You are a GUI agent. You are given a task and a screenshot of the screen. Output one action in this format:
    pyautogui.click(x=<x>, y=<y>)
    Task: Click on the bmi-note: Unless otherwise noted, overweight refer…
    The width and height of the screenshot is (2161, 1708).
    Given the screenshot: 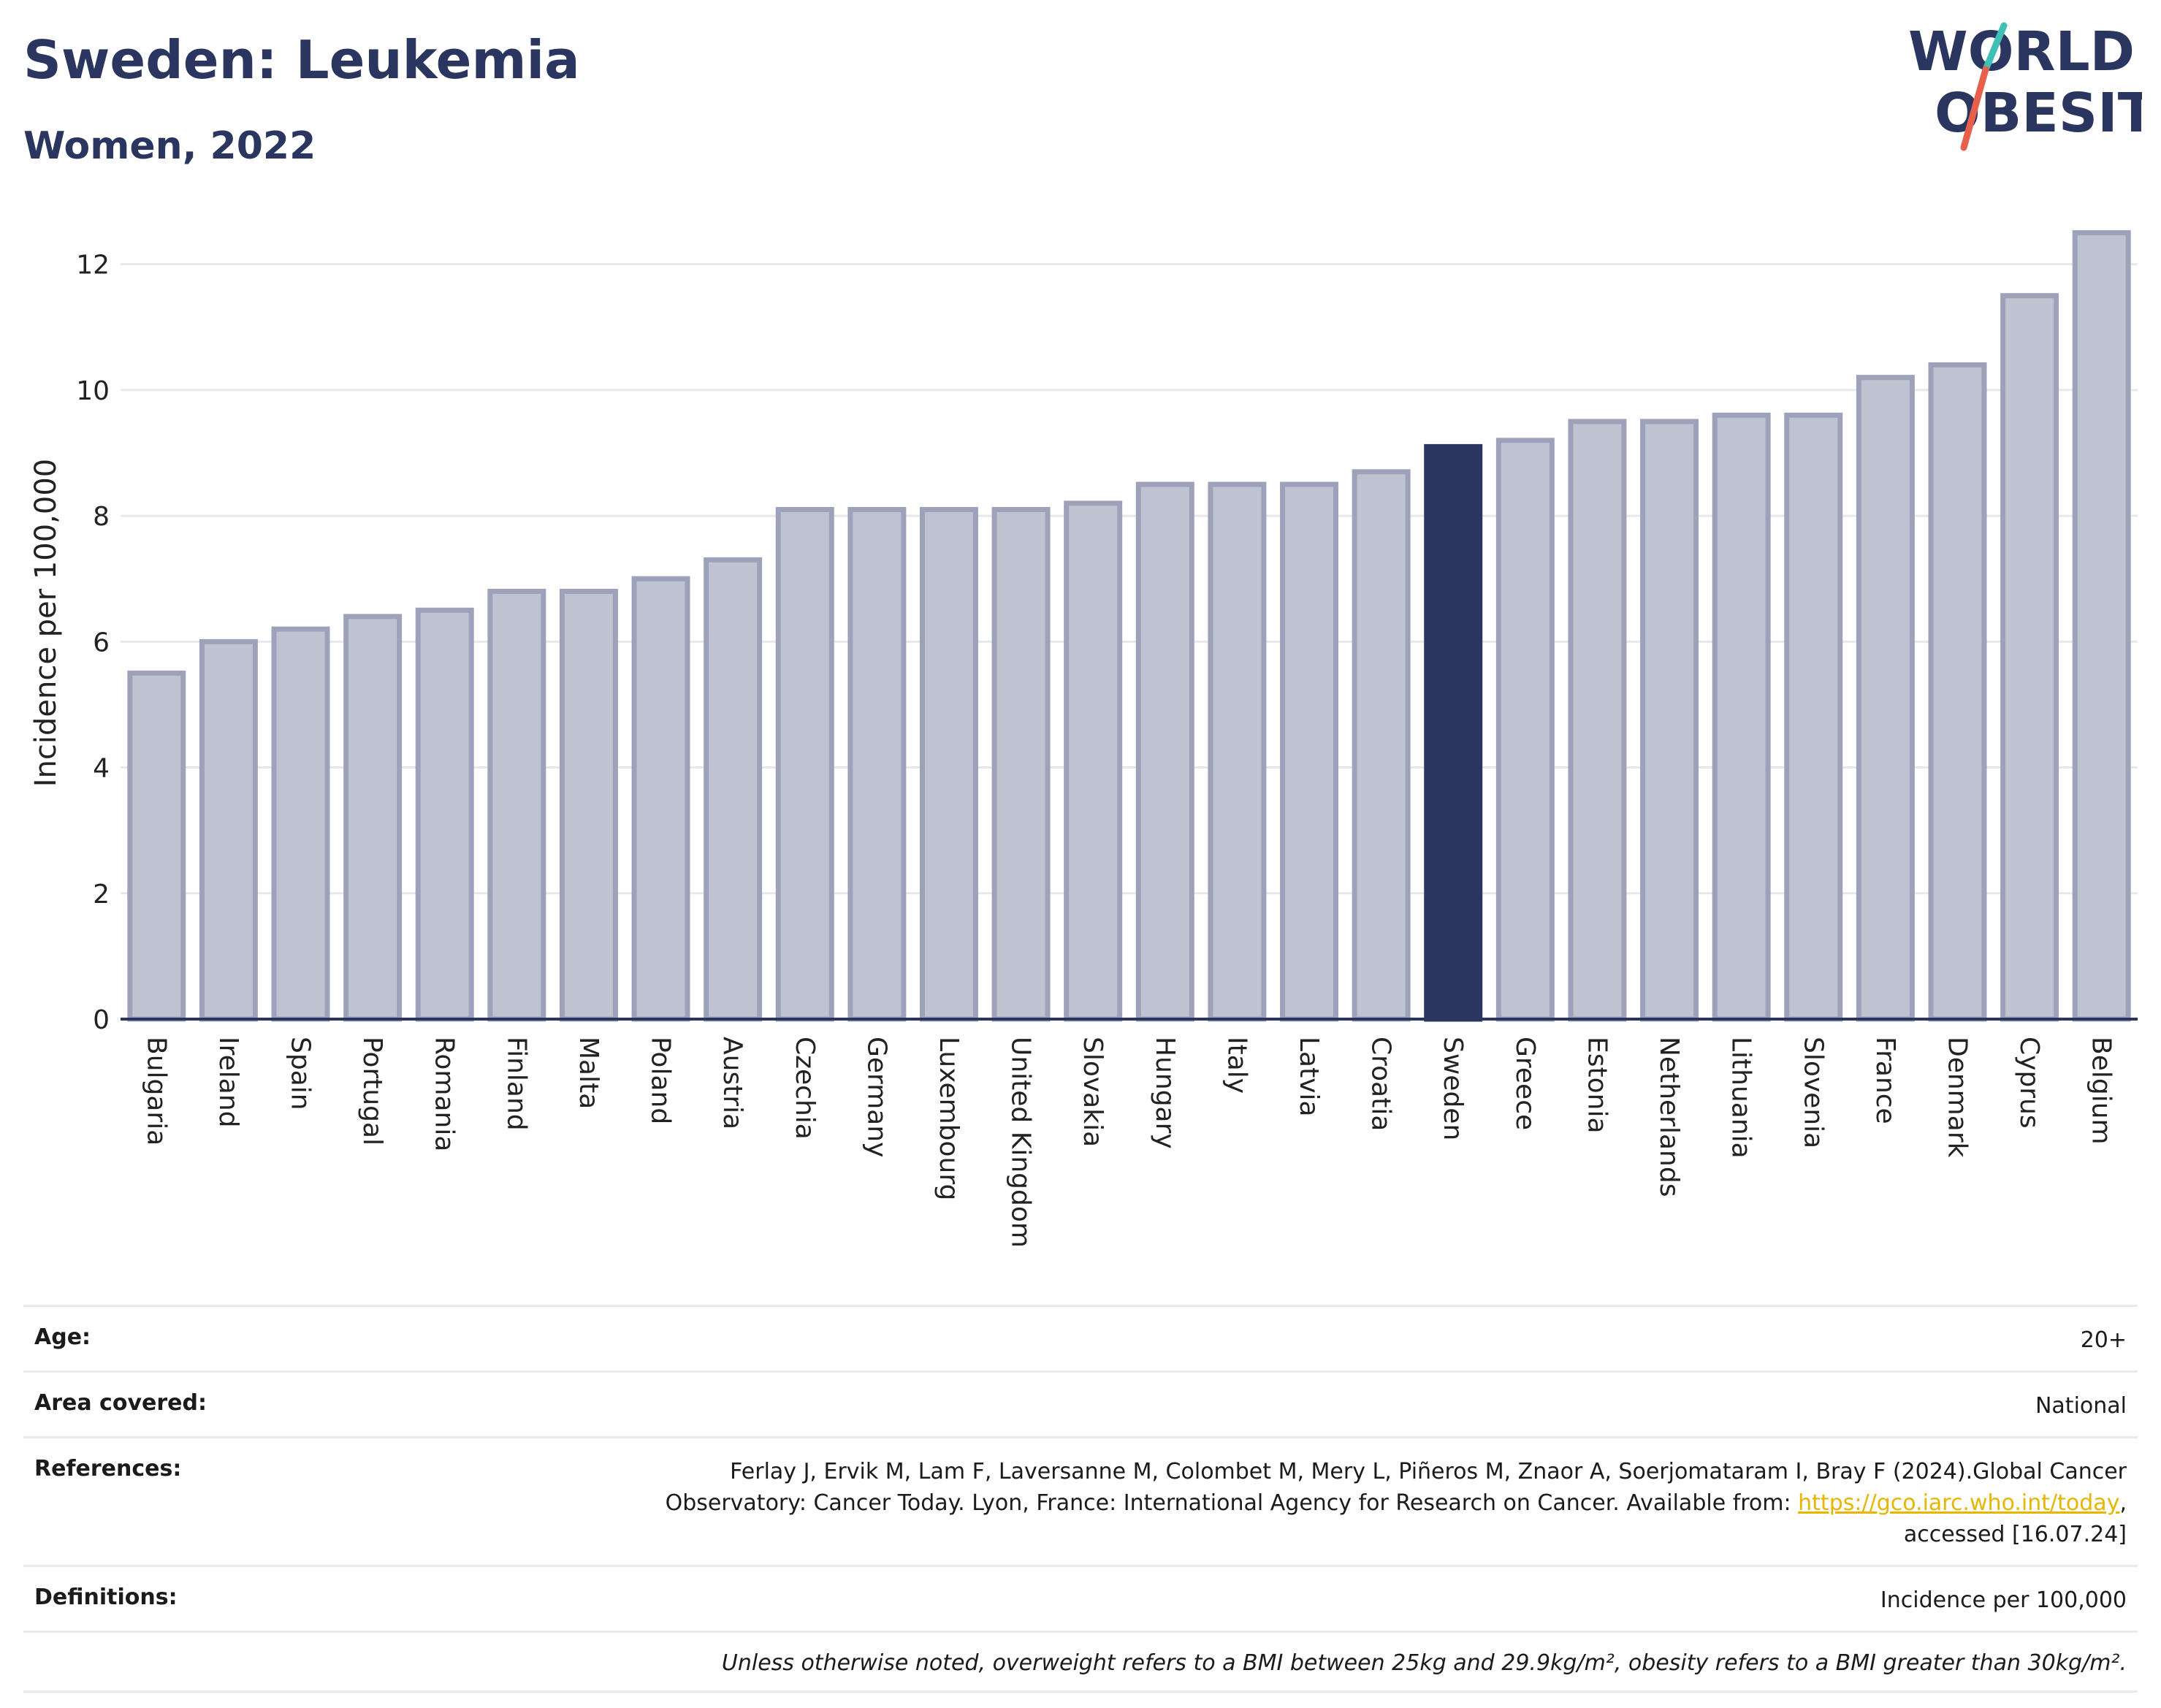 What is the action you would take?
    pyautogui.click(x=1424, y=1663)
    